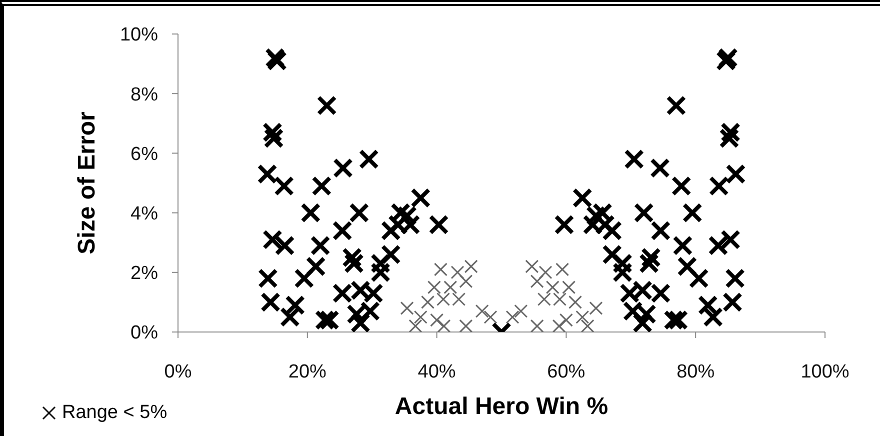 The image size is (880, 436). Describe the element at coordinates (825, 371) in the screenshot. I see `x-tick-label: 100%` at that location.